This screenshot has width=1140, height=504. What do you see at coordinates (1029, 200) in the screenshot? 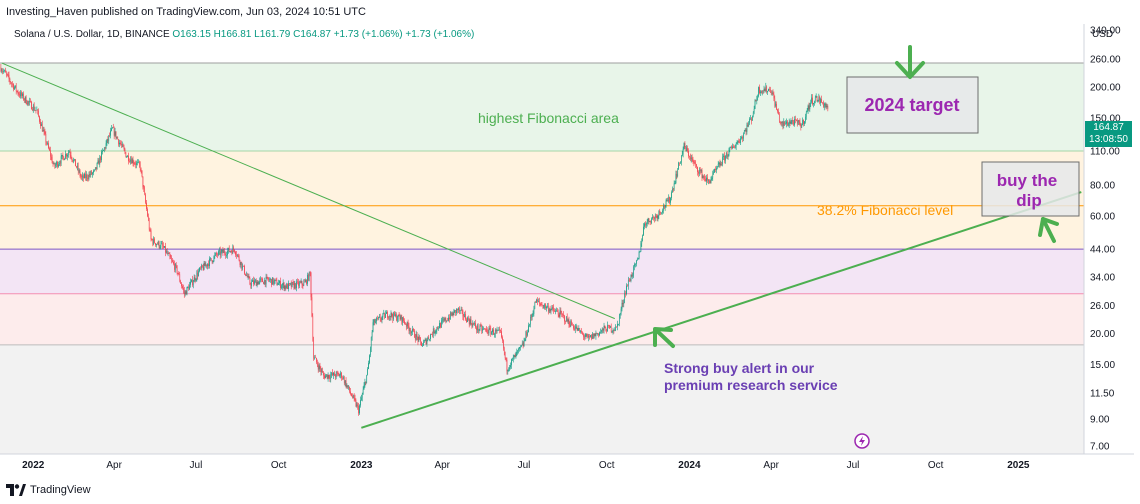
I see `annotation-dip: dip` at bounding box center [1029, 200].